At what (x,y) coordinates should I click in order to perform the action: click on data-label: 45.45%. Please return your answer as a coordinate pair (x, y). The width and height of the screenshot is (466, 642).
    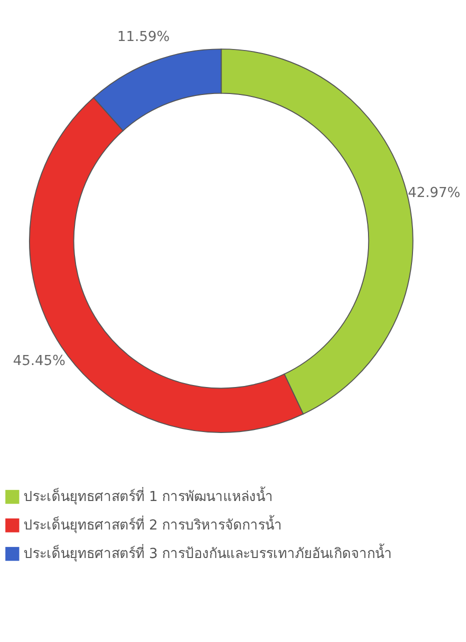
    Looking at the image, I should click on (39, 361).